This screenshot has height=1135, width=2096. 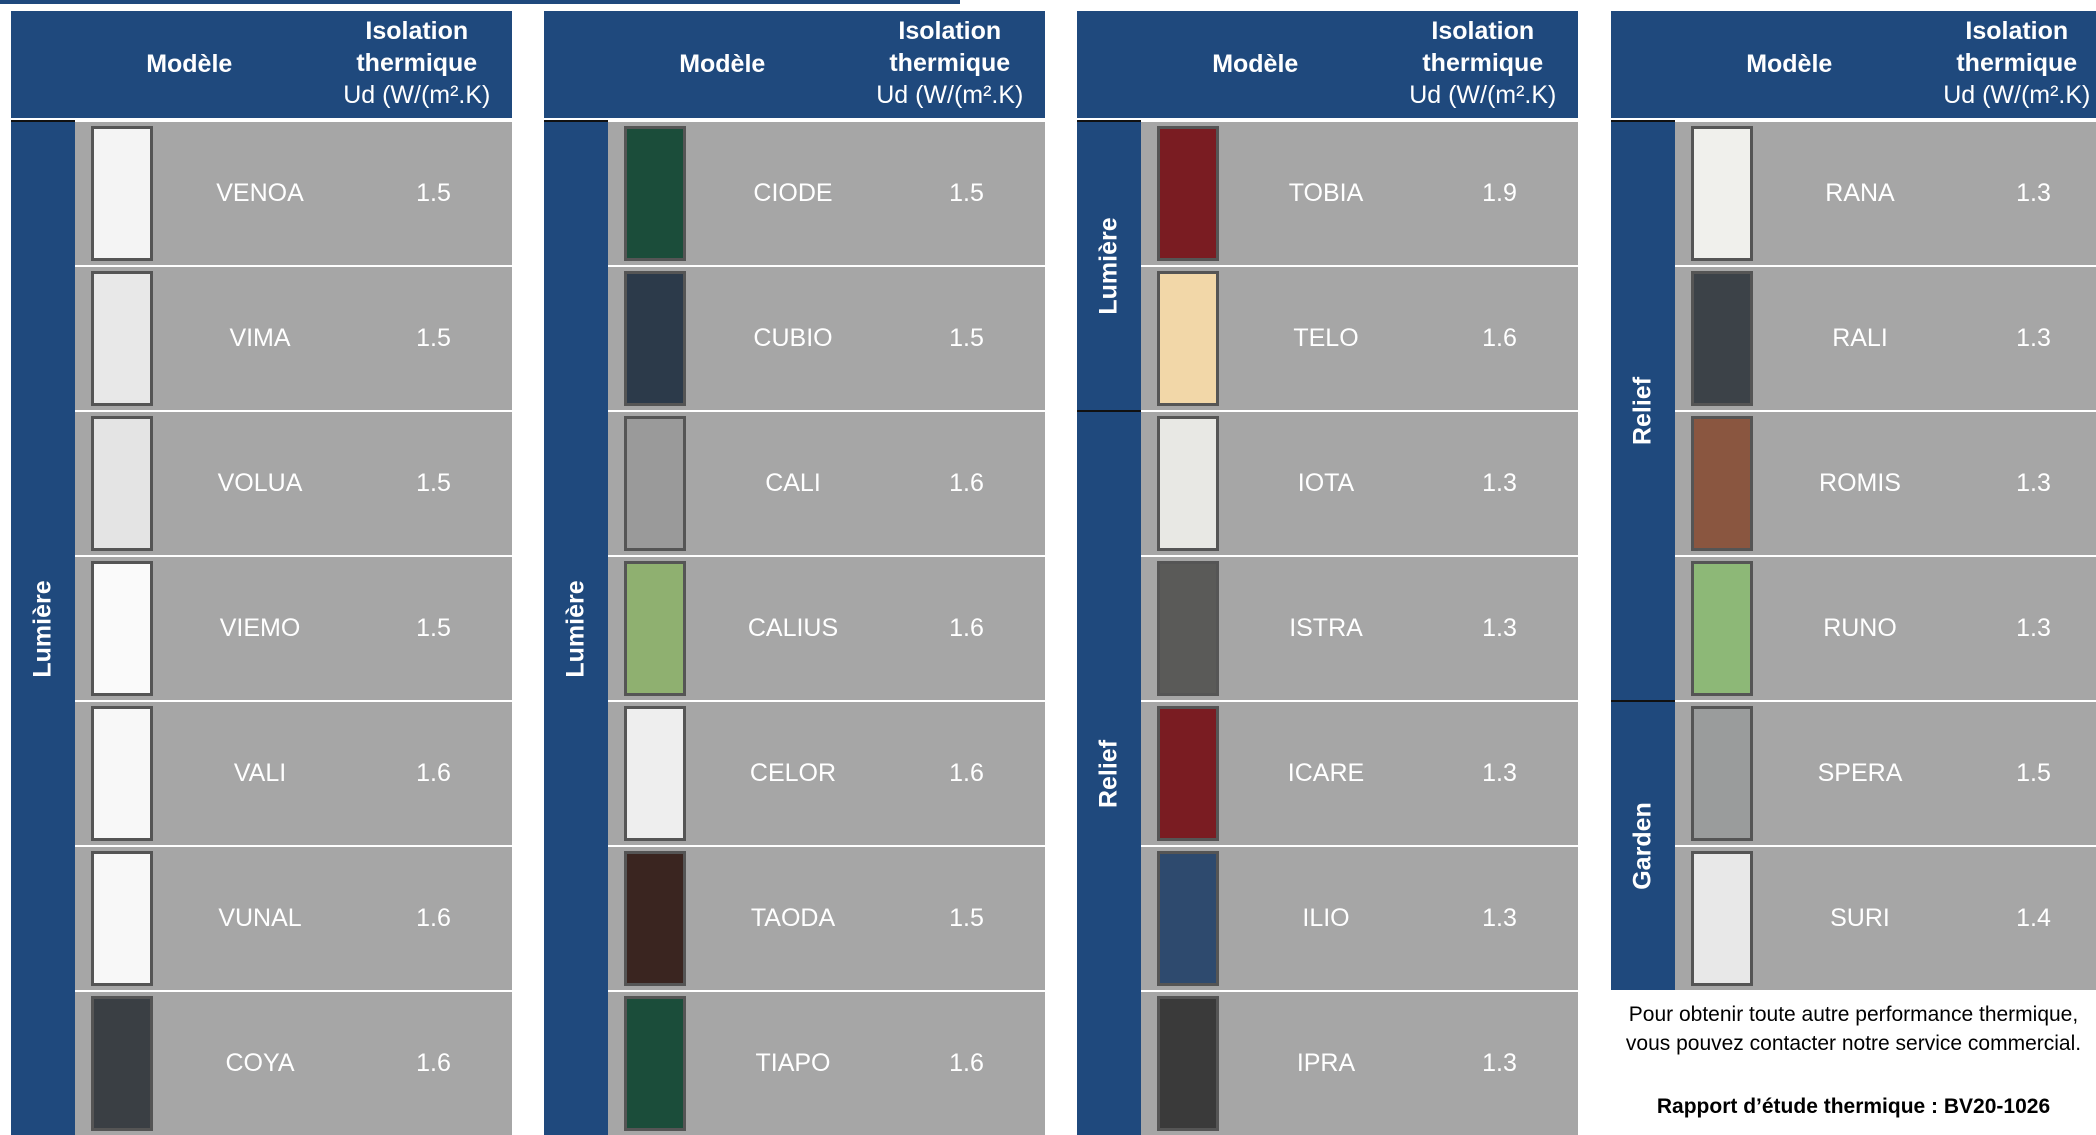 What do you see at coordinates (480, 2) in the screenshot?
I see `top-rule` at bounding box center [480, 2].